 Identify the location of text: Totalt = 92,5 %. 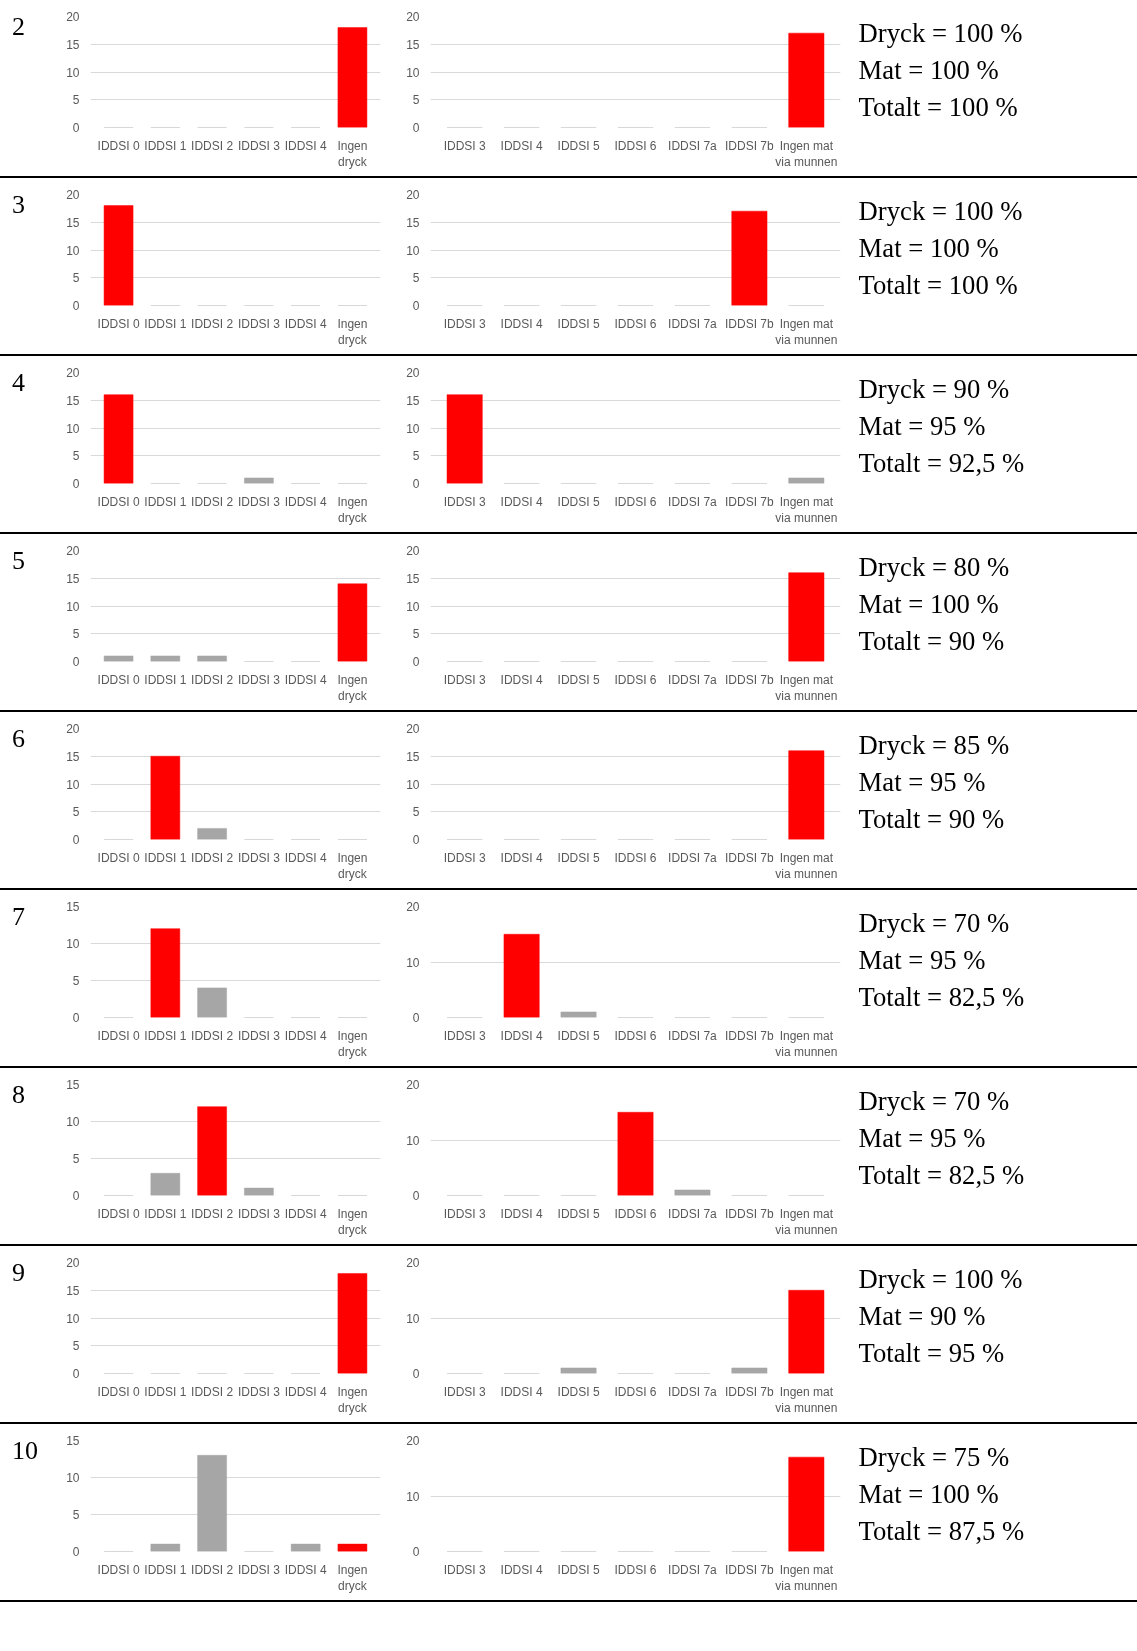
(941, 462).